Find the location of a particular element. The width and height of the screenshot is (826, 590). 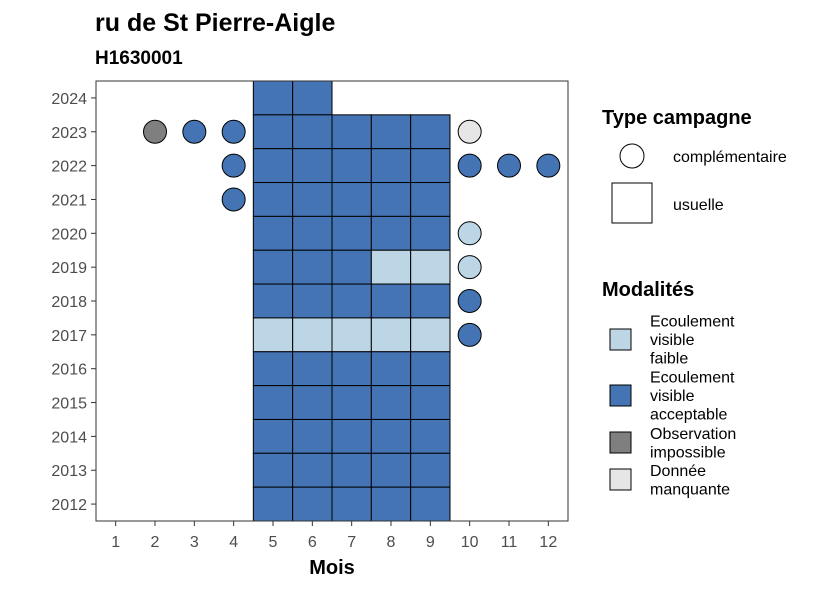

x-tick-label: 4 is located at coordinates (233, 542).